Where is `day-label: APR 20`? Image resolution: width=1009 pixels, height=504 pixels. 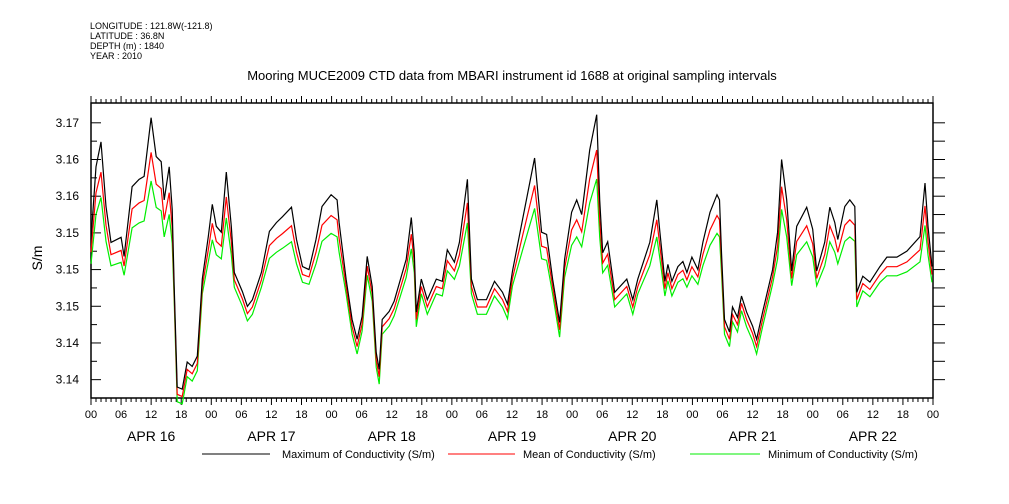
day-label: APR 20 is located at coordinates (632, 436).